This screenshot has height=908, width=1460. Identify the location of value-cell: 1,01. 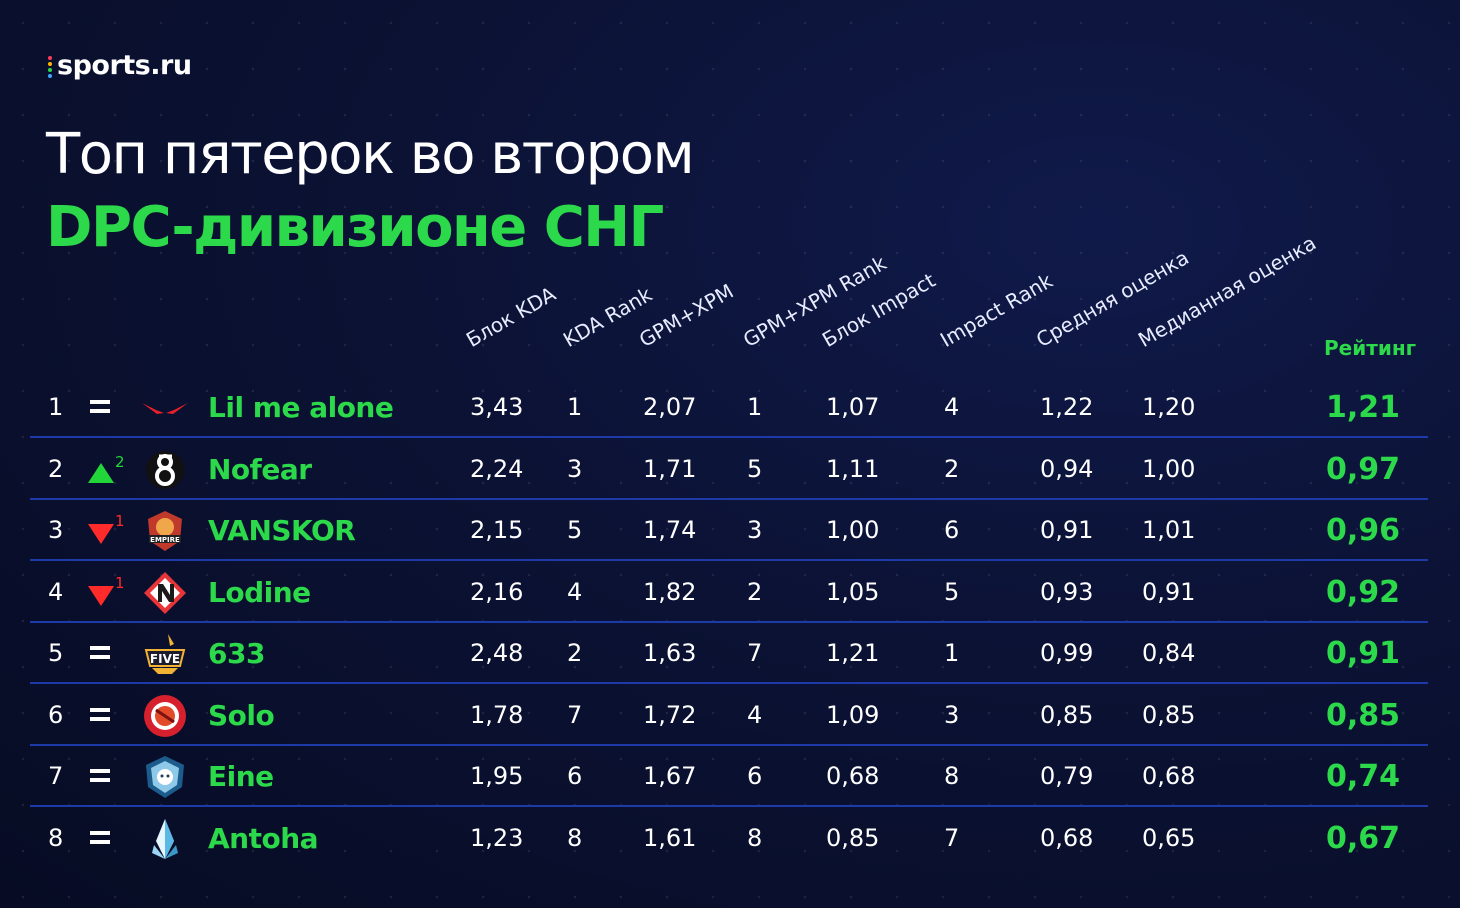
(1169, 530).